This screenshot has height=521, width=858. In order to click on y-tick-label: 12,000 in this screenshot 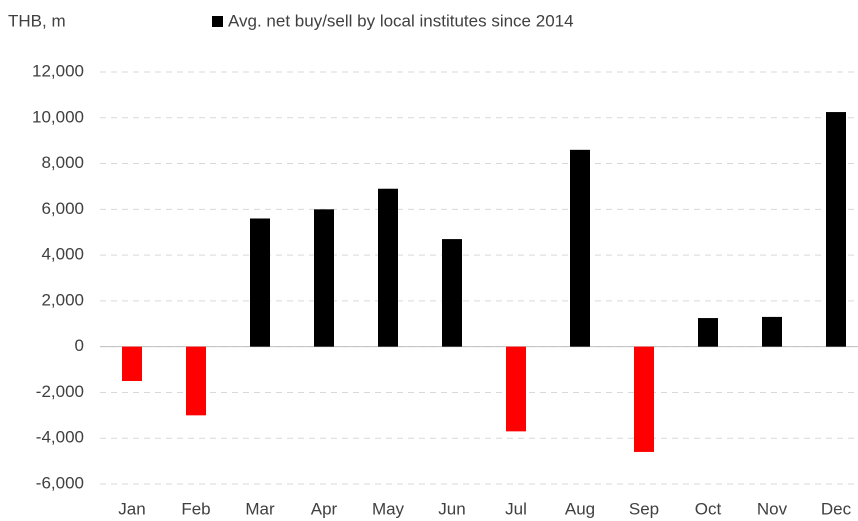, I will do `click(58, 70)`.